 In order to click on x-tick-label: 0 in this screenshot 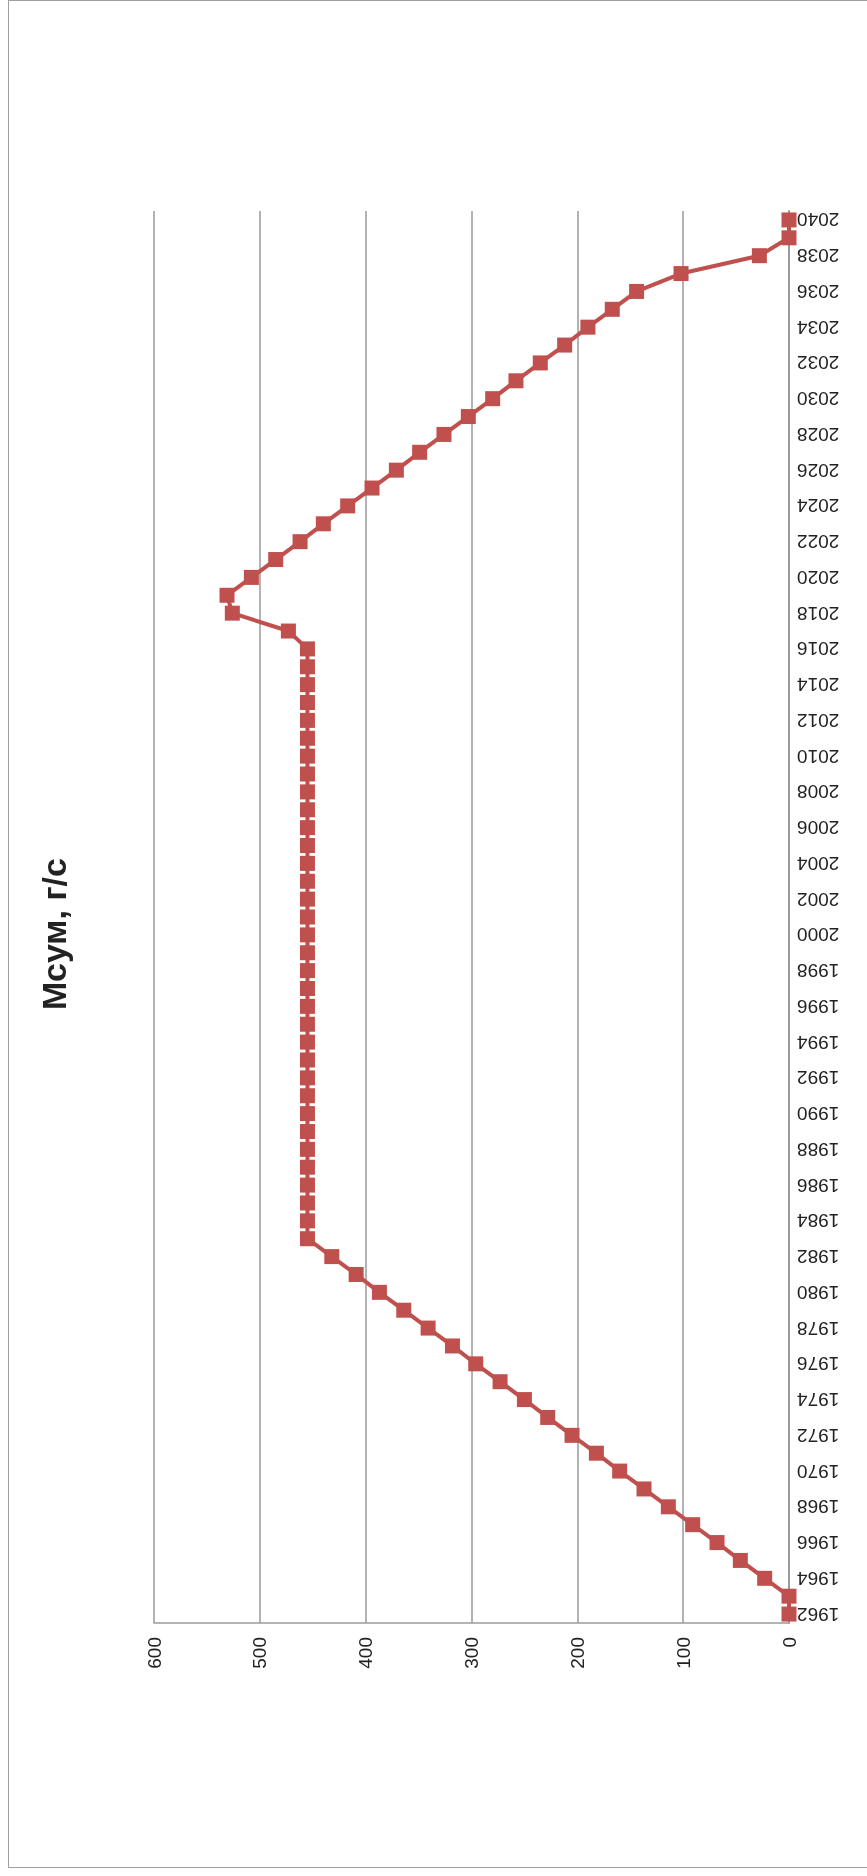, I will do `click(789, 1642)`.